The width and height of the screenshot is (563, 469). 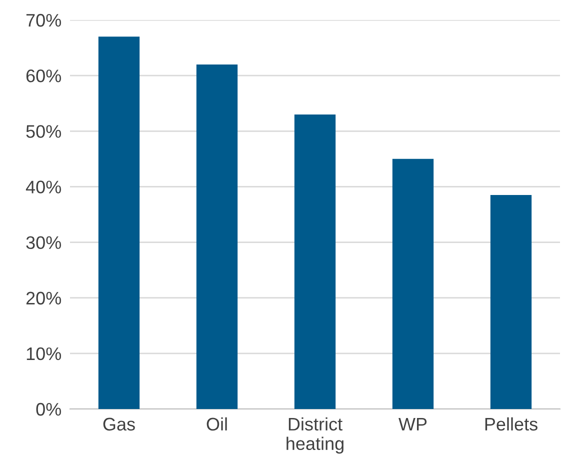 I want to click on x-tick-label: Oil, so click(x=216, y=424).